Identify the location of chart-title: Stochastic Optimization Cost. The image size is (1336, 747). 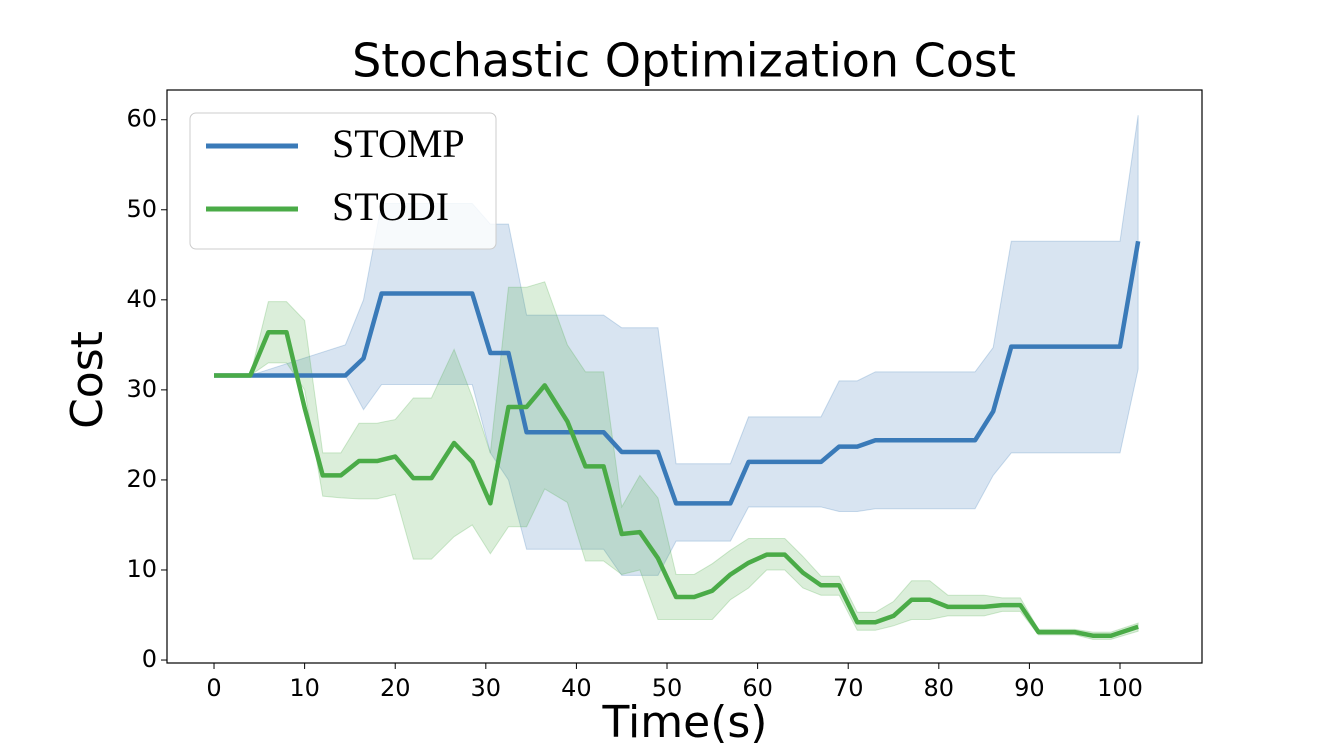
(684, 61).